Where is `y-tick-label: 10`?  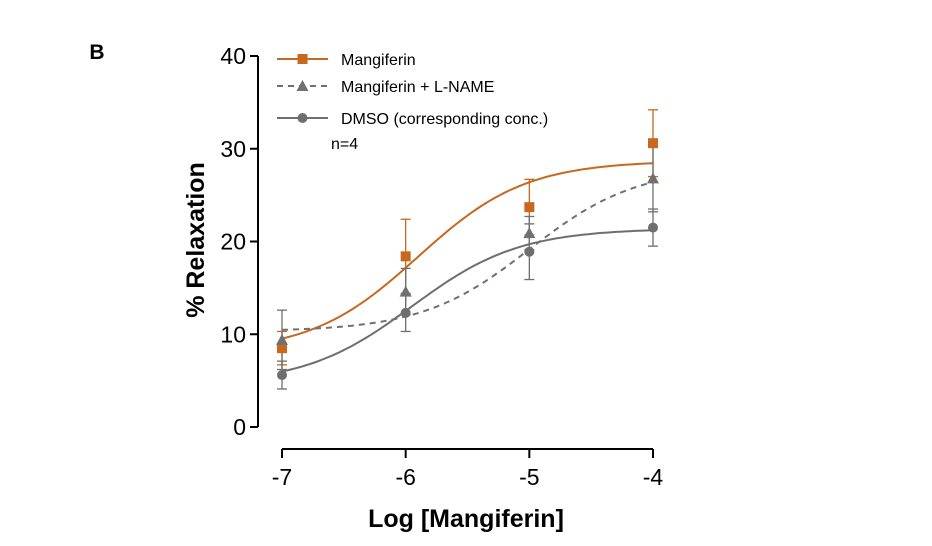
y-tick-label: 10 is located at coordinates (233, 334).